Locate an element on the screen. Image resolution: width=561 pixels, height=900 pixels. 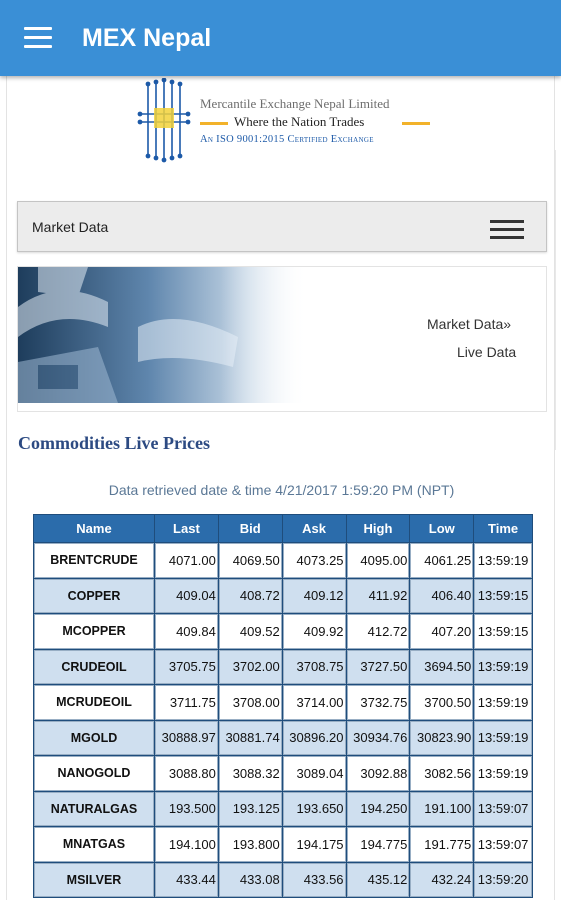
cell-bid: 193.125 is located at coordinates (250, 808).